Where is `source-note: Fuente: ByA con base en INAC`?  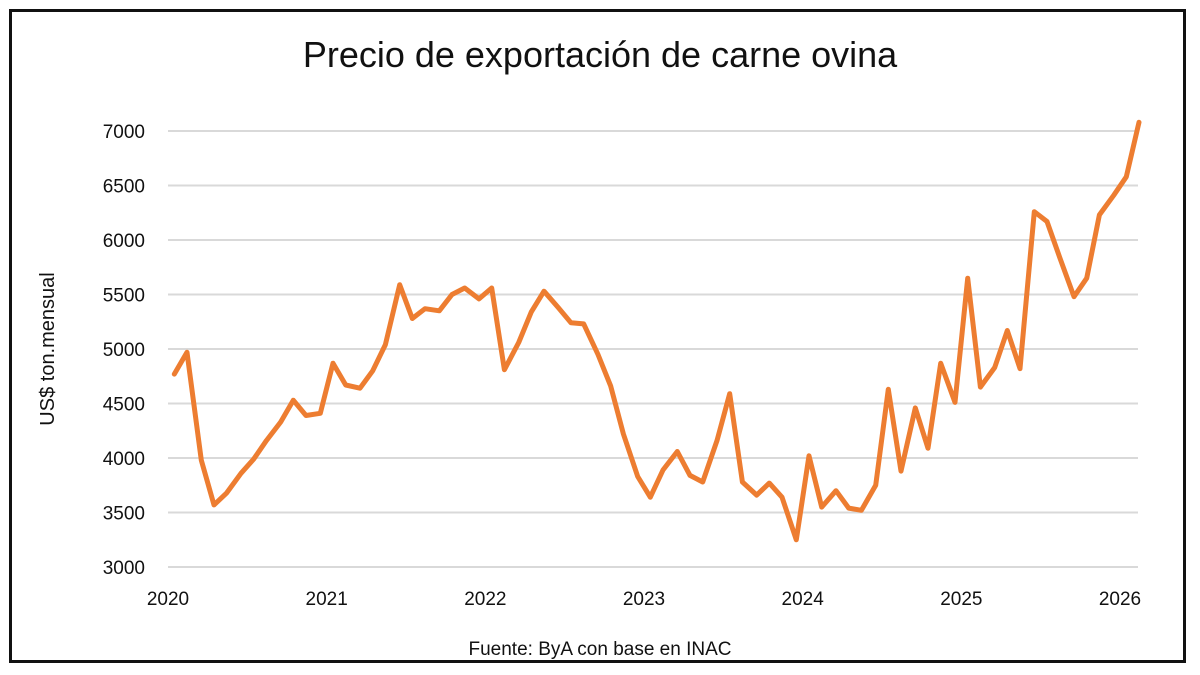
source-note: Fuente: ByA con base en INAC is located at coordinates (600, 649).